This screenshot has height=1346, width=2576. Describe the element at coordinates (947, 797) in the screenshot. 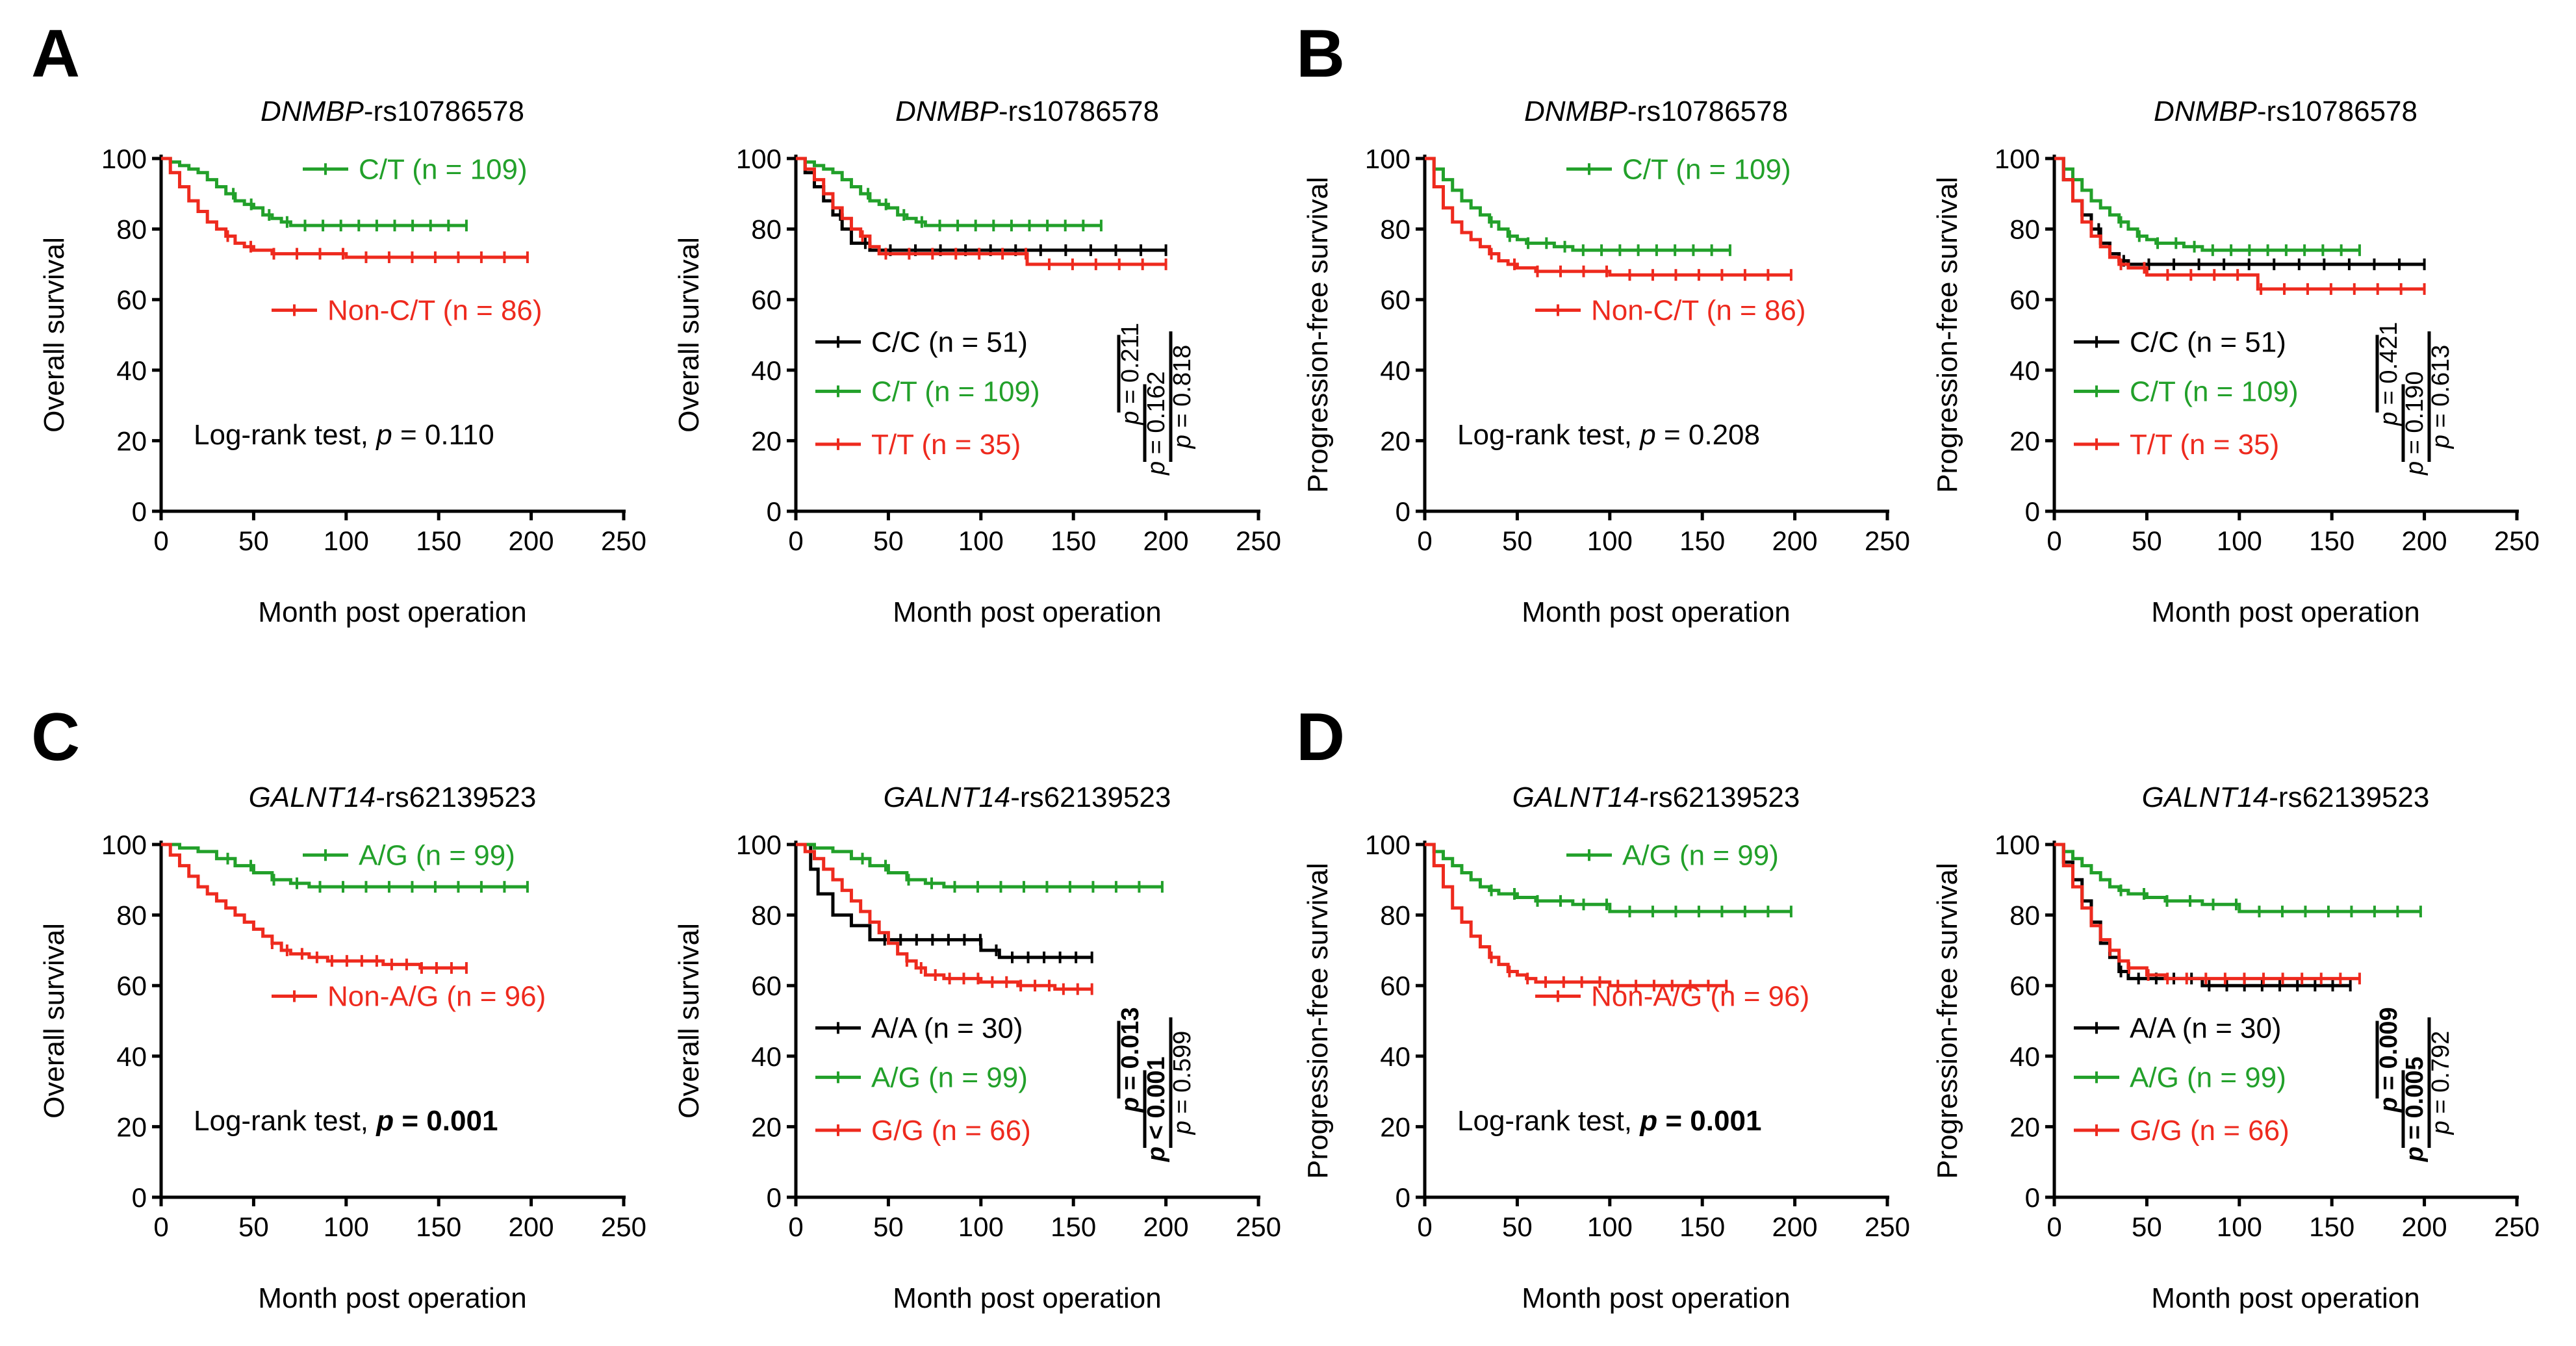

I see `title-gene: GALNT14` at that location.